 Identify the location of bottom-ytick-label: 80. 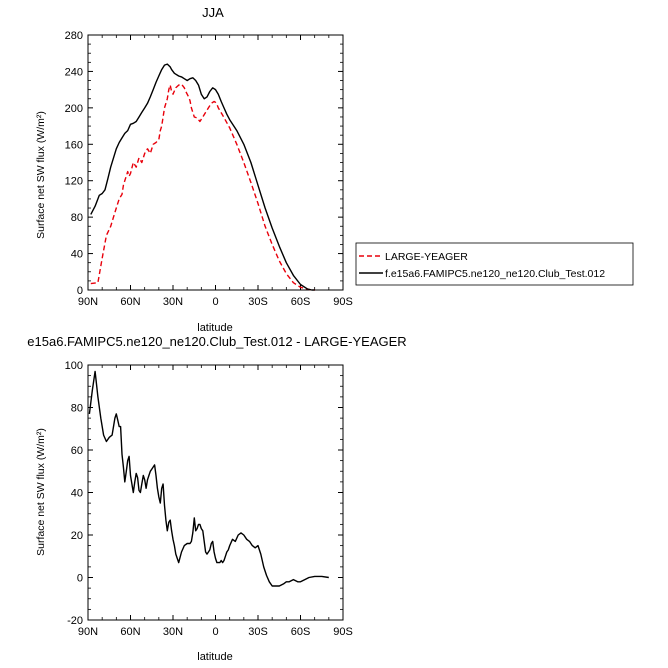
(77, 409).